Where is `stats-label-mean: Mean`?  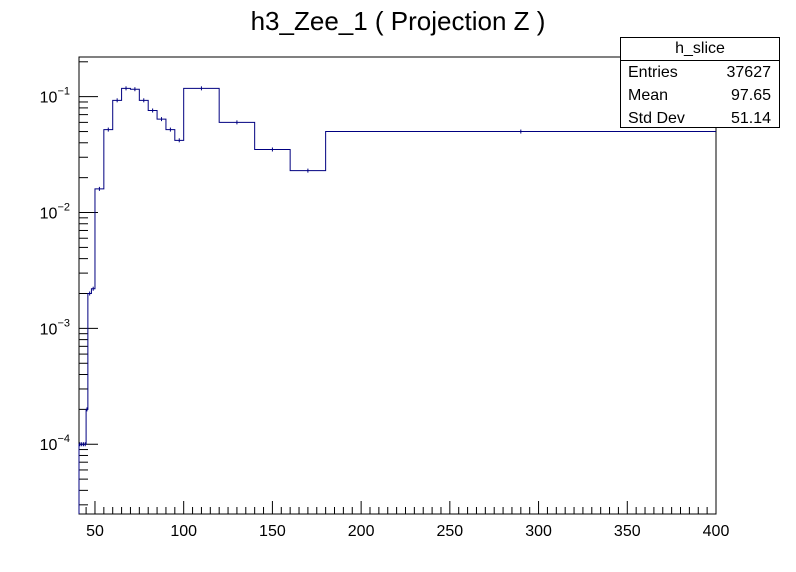 stats-label-mean: Mean is located at coordinates (648, 95).